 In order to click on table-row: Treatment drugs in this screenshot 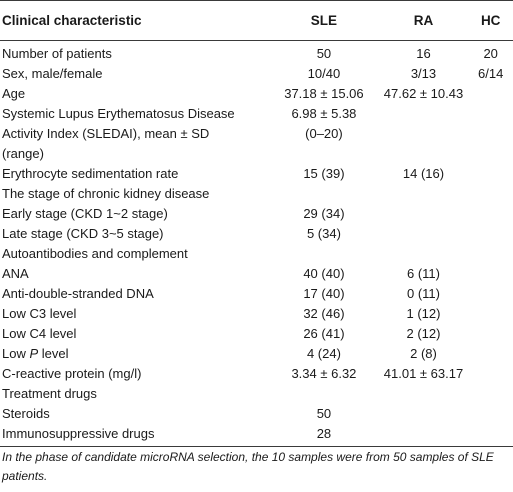, I will do `click(256, 394)`.